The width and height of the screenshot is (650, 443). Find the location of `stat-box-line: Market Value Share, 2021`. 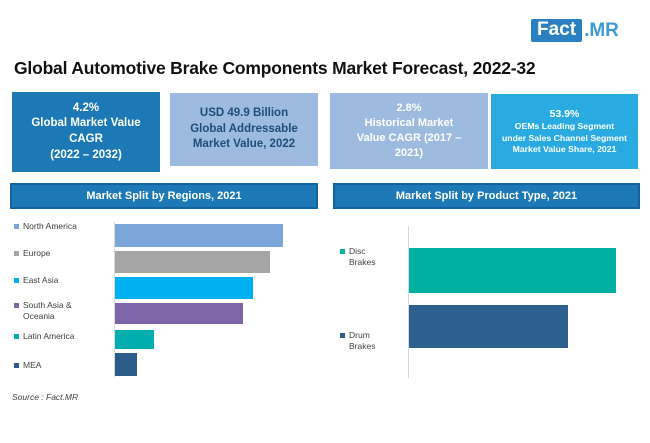

stat-box-line: Market Value Share, 2021 is located at coordinates (564, 149).